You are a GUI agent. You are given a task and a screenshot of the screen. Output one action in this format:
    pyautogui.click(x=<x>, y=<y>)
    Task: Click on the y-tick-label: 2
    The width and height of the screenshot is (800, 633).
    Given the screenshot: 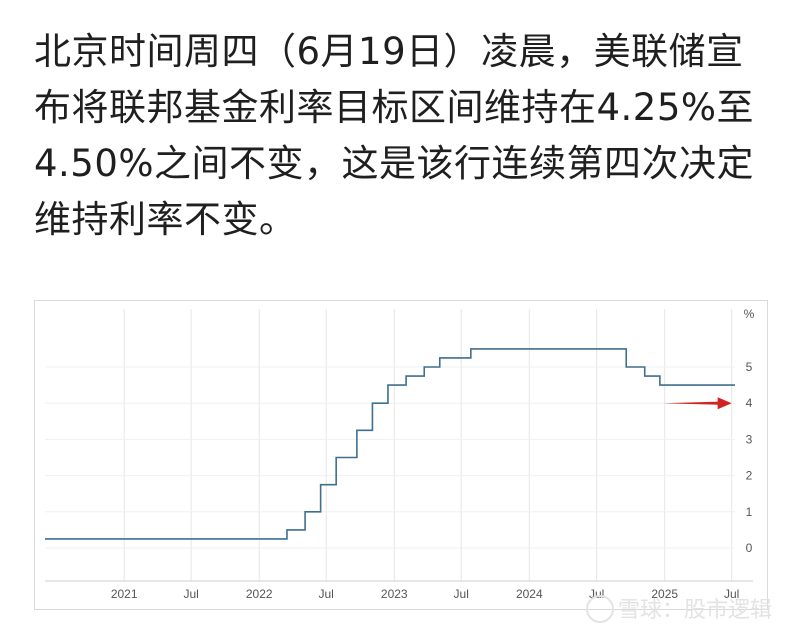 What is the action you would take?
    pyautogui.click(x=749, y=476)
    